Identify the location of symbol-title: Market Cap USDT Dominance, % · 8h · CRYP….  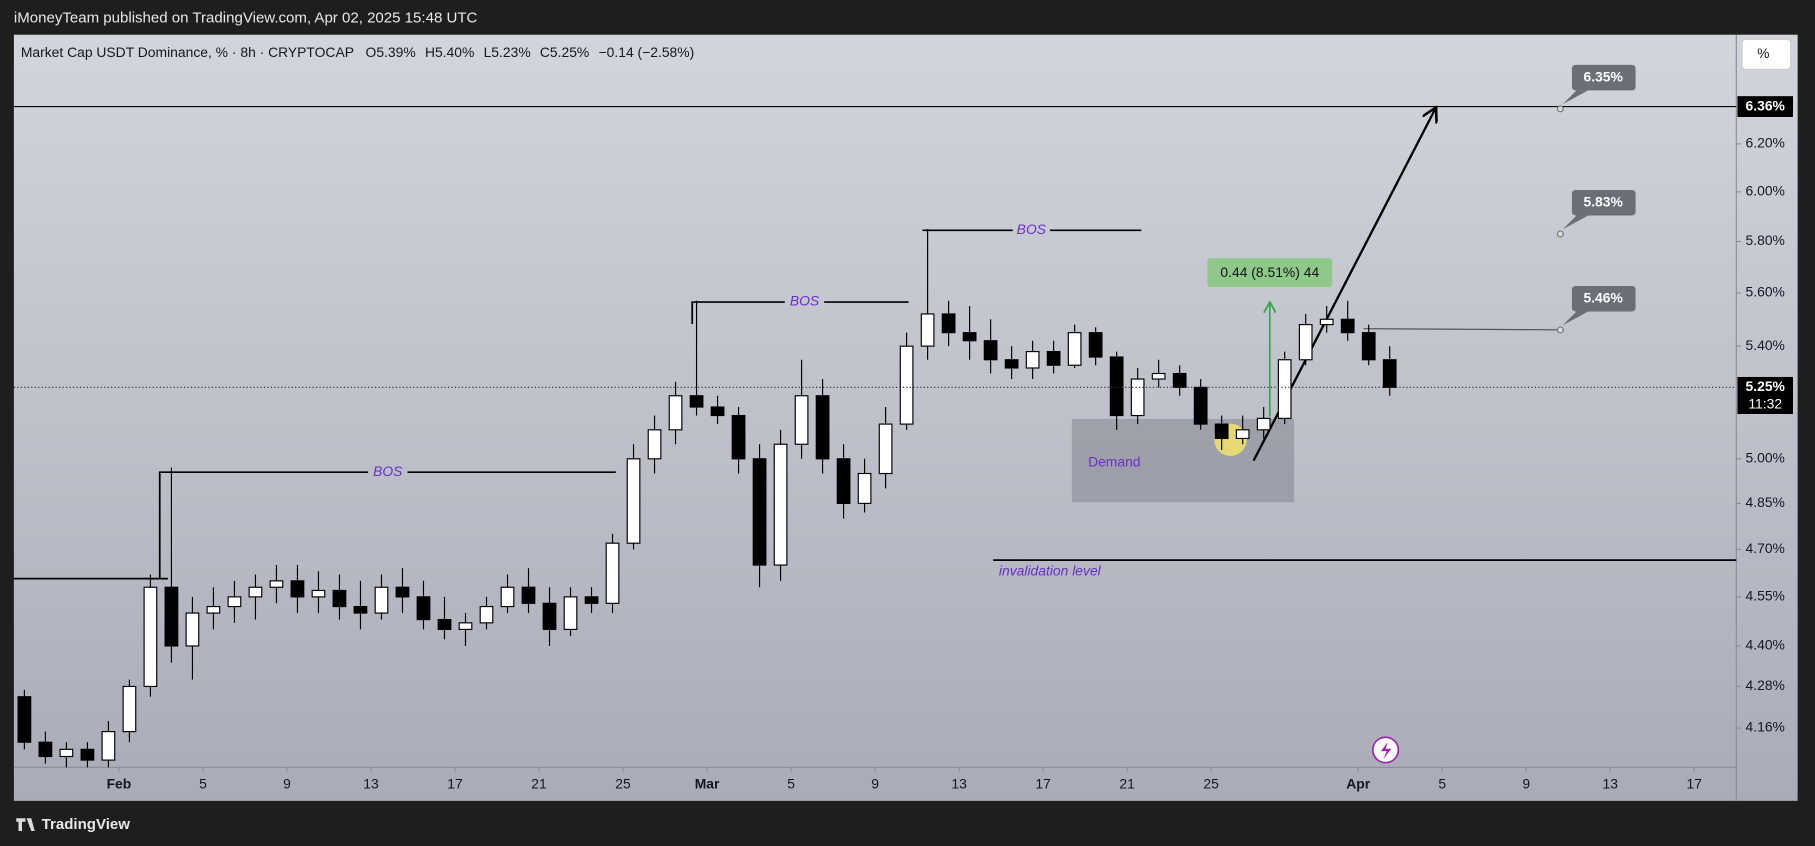
(187, 52).